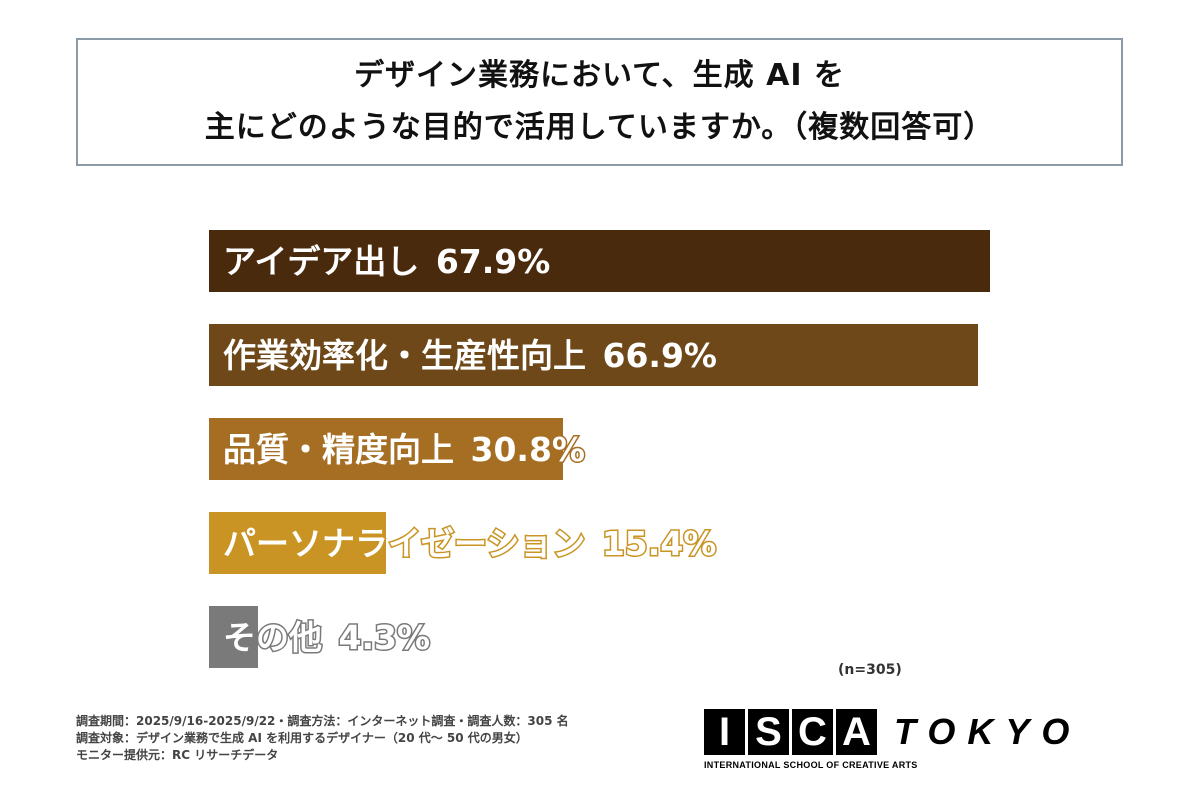 The width and height of the screenshot is (1200, 800). Describe the element at coordinates (768, 732) in the screenshot. I see `logo-letter-box: S` at that location.